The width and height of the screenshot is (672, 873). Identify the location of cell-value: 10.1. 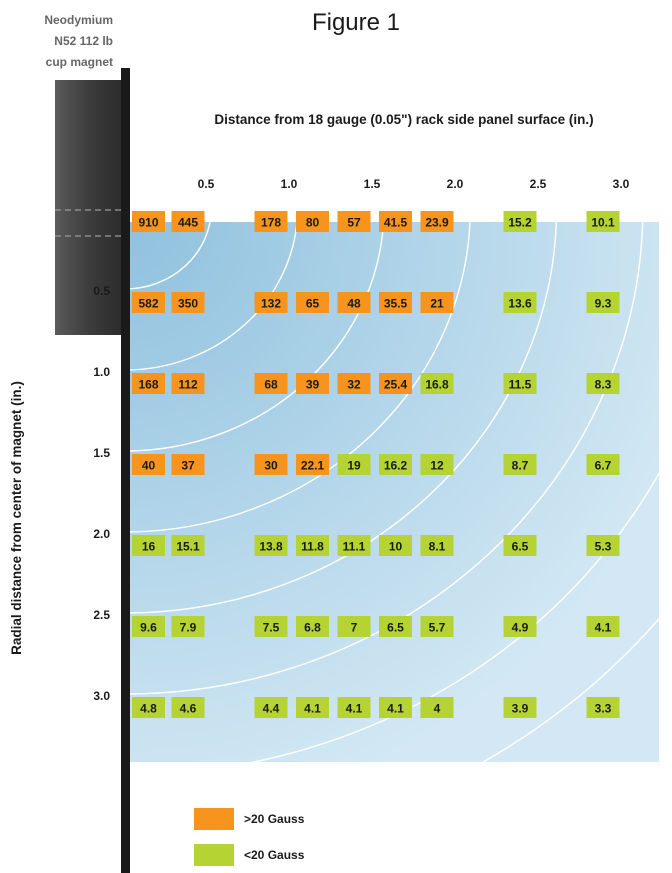
(603, 223).